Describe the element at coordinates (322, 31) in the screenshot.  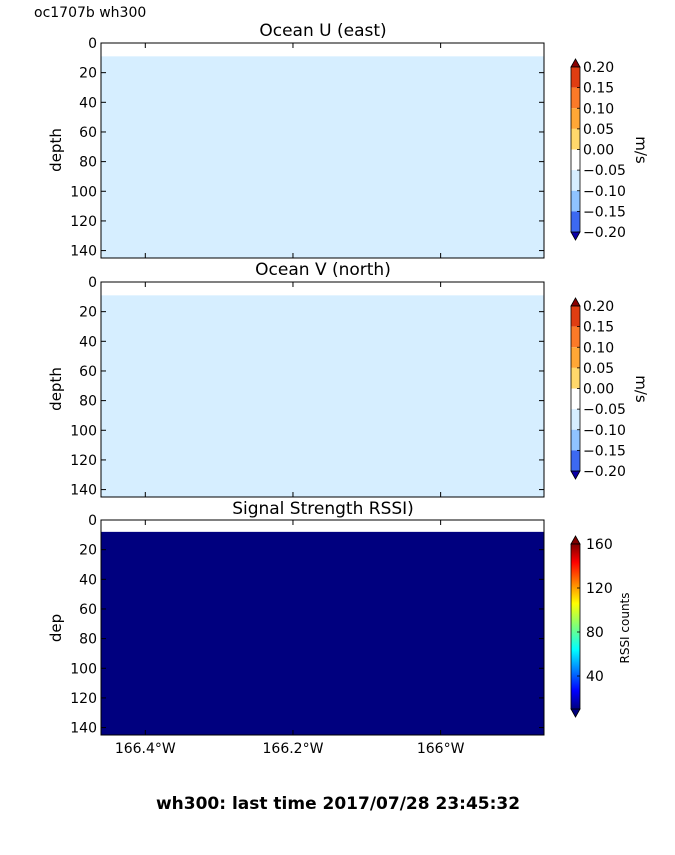
I see `panel-title: Ocean U (east)` at that location.